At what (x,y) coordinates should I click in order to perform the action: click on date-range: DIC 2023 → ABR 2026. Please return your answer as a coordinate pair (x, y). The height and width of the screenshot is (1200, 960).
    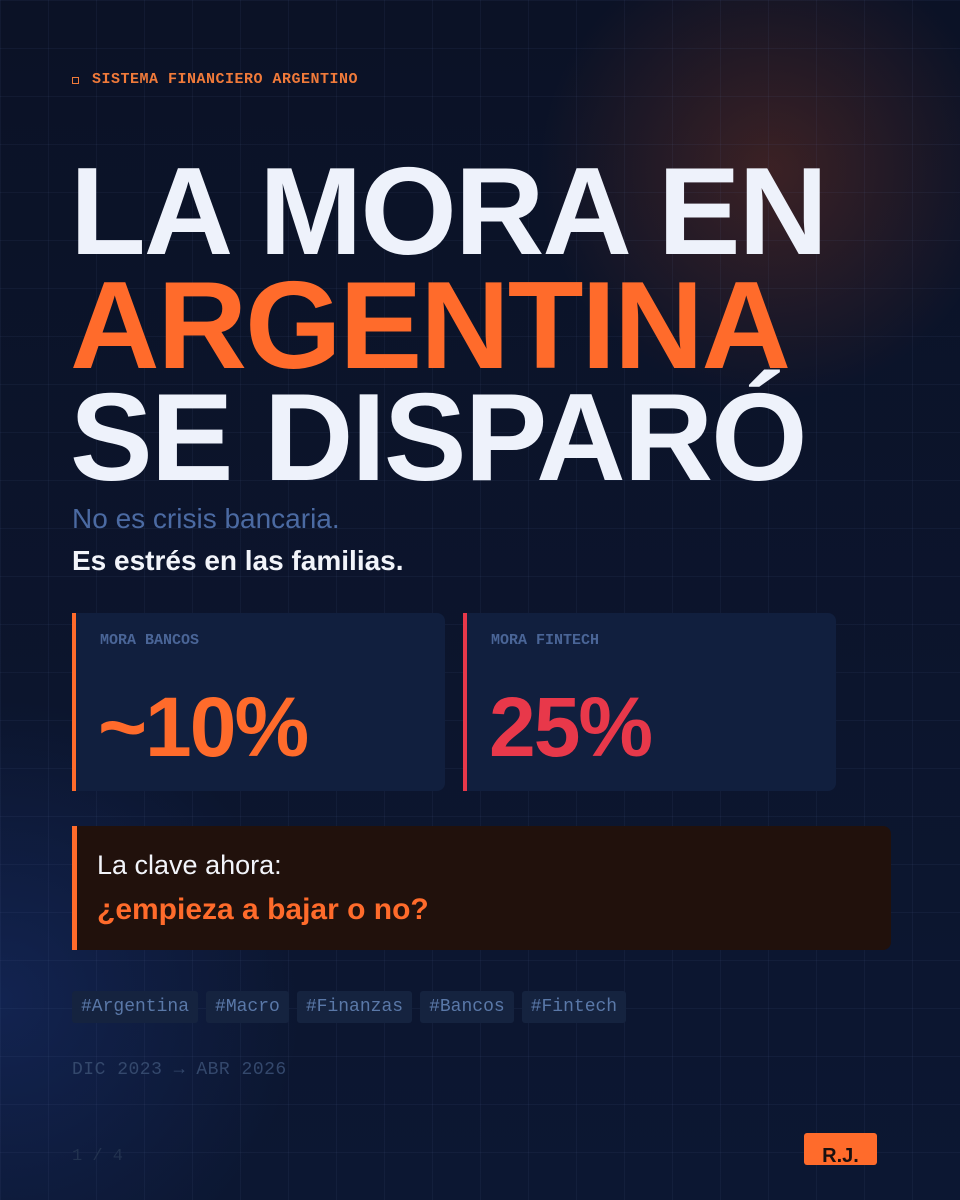
    Looking at the image, I should click on (179, 1070).